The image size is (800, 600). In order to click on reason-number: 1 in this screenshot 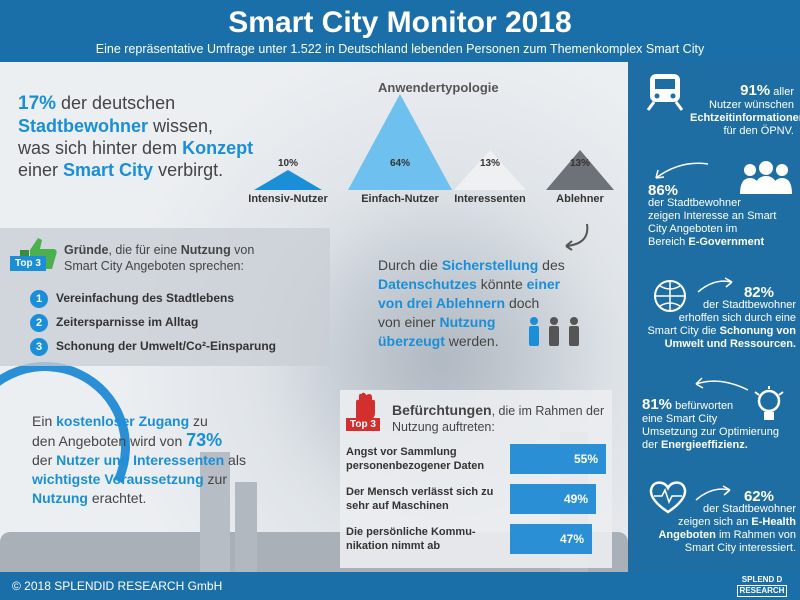, I will do `click(39, 299)`.